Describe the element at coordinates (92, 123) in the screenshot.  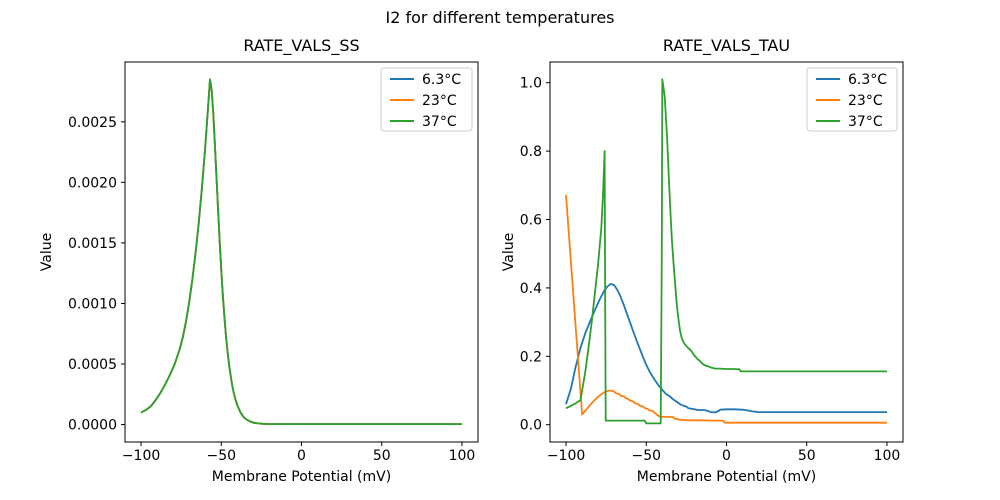
I see `y-tick-label: 0.0025` at that location.